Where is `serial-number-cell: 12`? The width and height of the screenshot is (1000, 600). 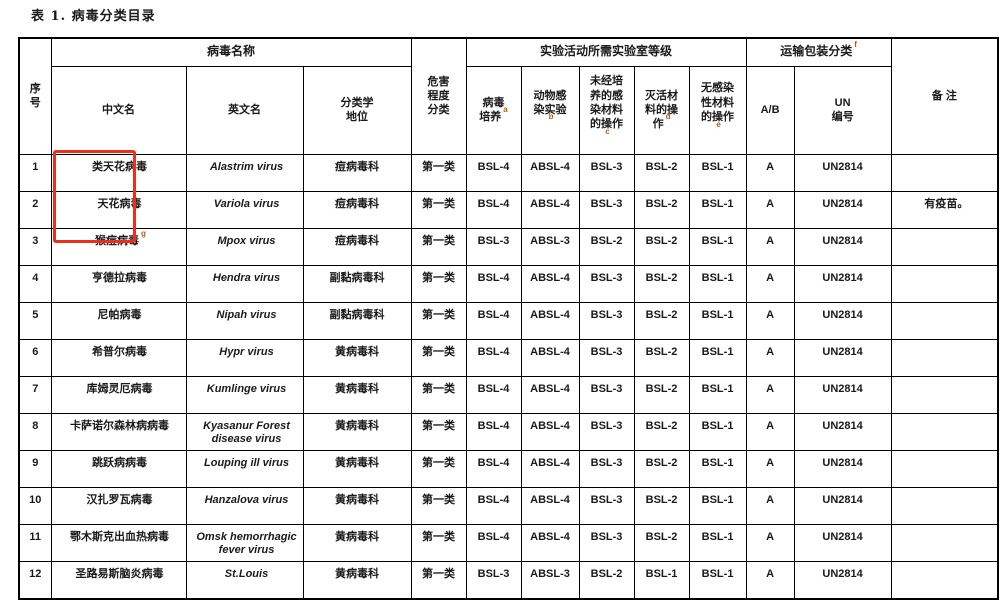
serial-number-cell: 12 is located at coordinates (35, 579).